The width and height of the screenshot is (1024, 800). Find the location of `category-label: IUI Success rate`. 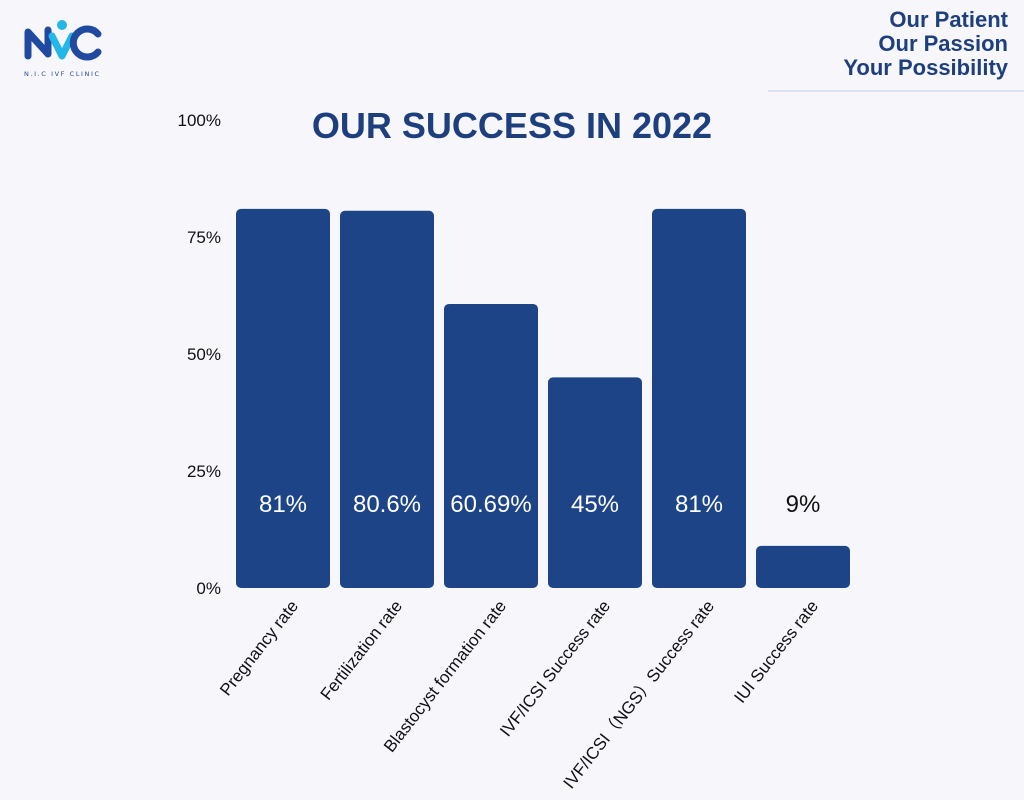

category-label: IUI Success rate is located at coordinates (776, 652).